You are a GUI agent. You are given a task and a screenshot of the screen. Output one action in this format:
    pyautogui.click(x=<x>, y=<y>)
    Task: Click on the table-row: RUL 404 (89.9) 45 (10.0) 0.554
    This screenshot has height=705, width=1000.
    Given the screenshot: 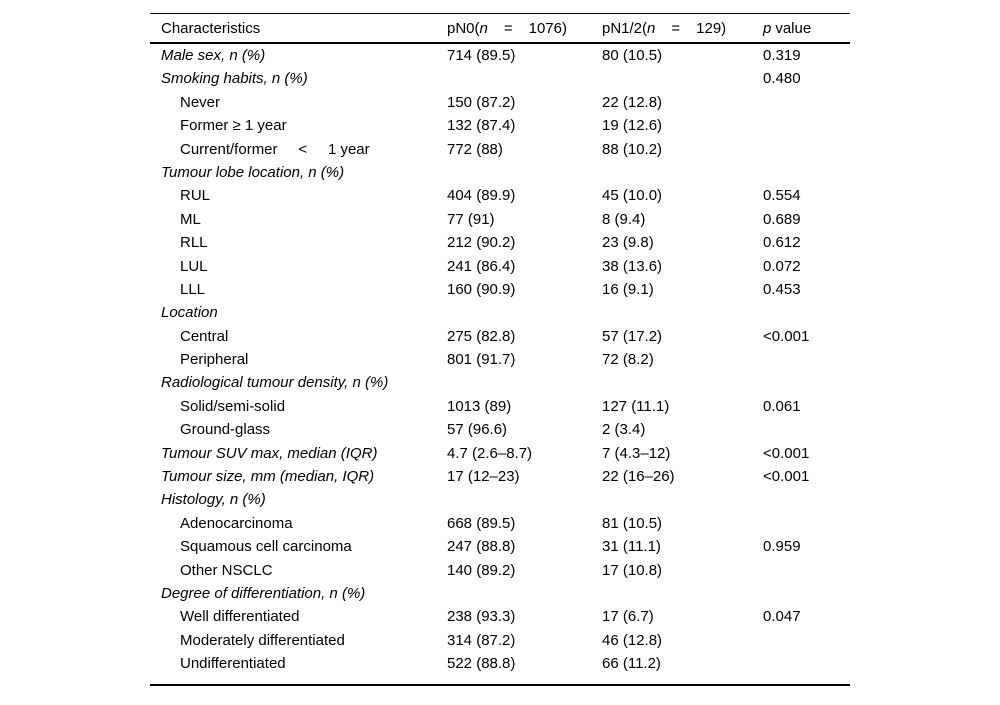 What is the action you would take?
    pyautogui.click(x=500, y=195)
    